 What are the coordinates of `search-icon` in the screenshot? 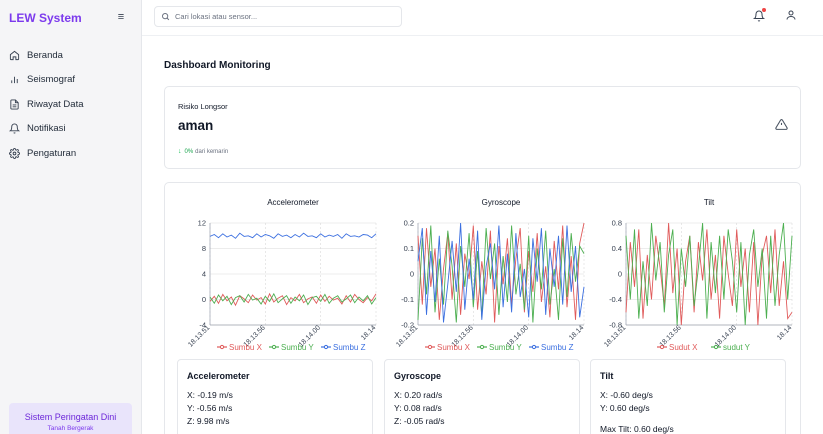 It's located at (166, 17).